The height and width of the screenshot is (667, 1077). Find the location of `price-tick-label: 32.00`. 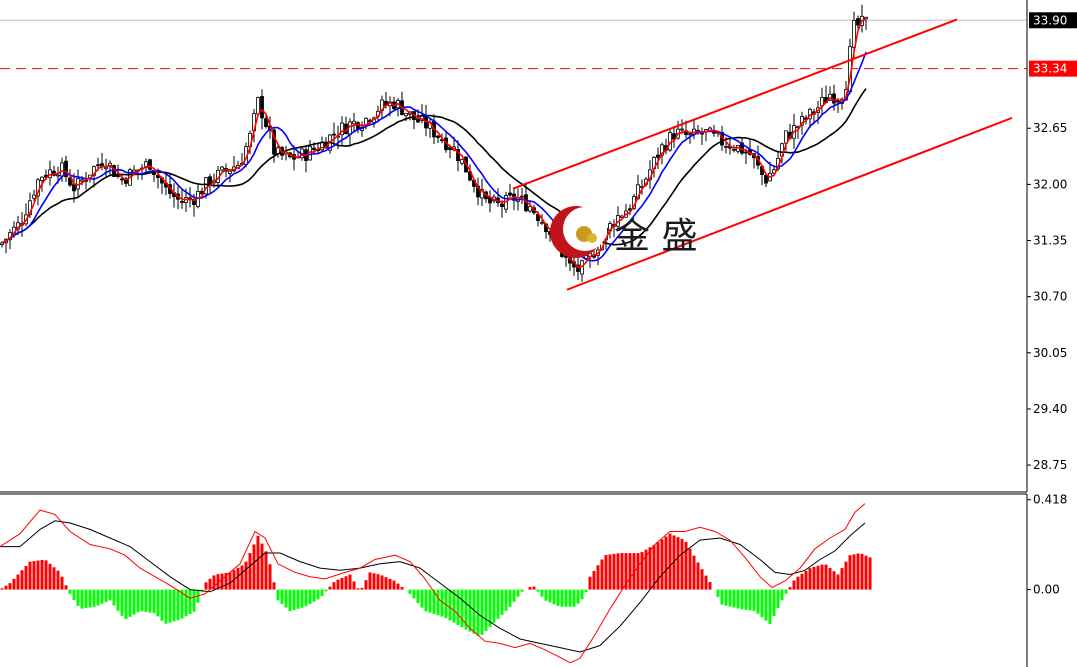

price-tick-label: 32.00 is located at coordinates (1050, 184).